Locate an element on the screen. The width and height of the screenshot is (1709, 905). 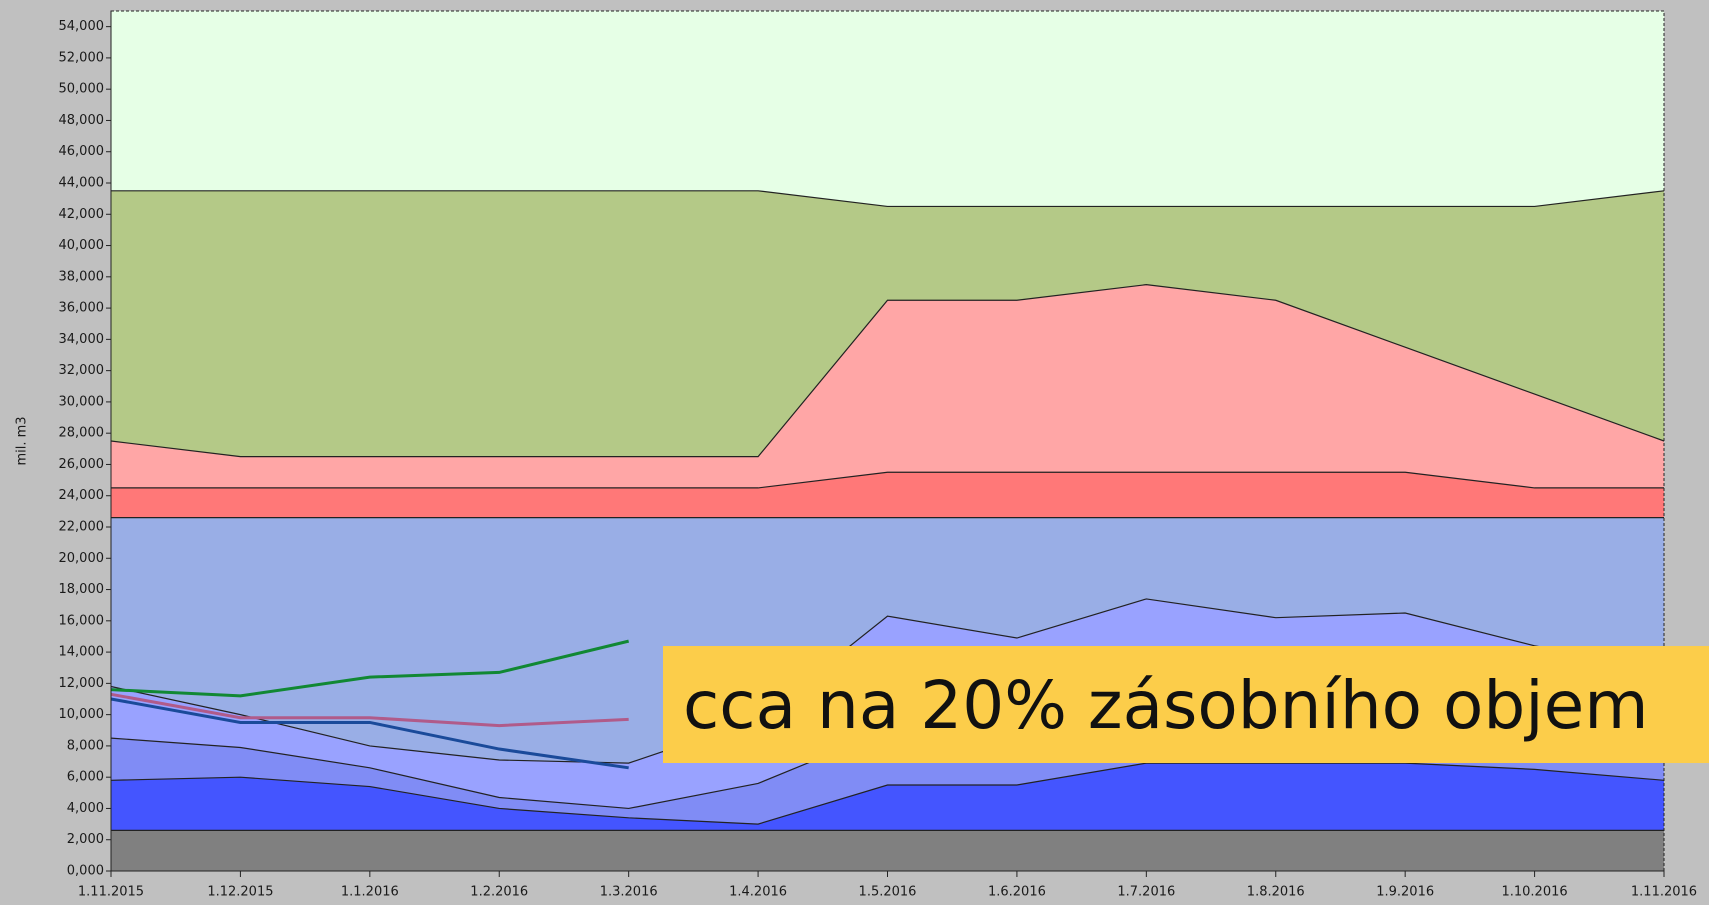
y-tick-label: 38,000 is located at coordinates (82, 276).